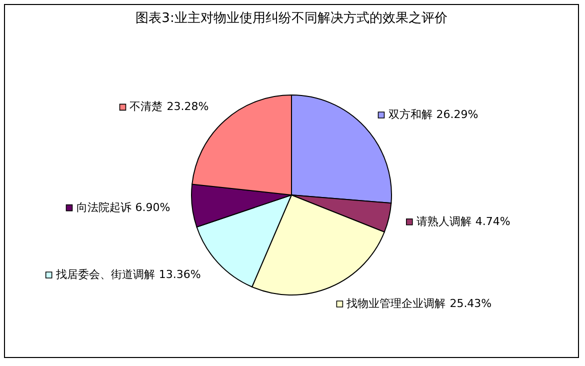 This screenshot has width=585, height=366. Describe the element at coordinates (396, 303) in the screenshot. I see `legend-label: 找物业管理企业调解` at that location.